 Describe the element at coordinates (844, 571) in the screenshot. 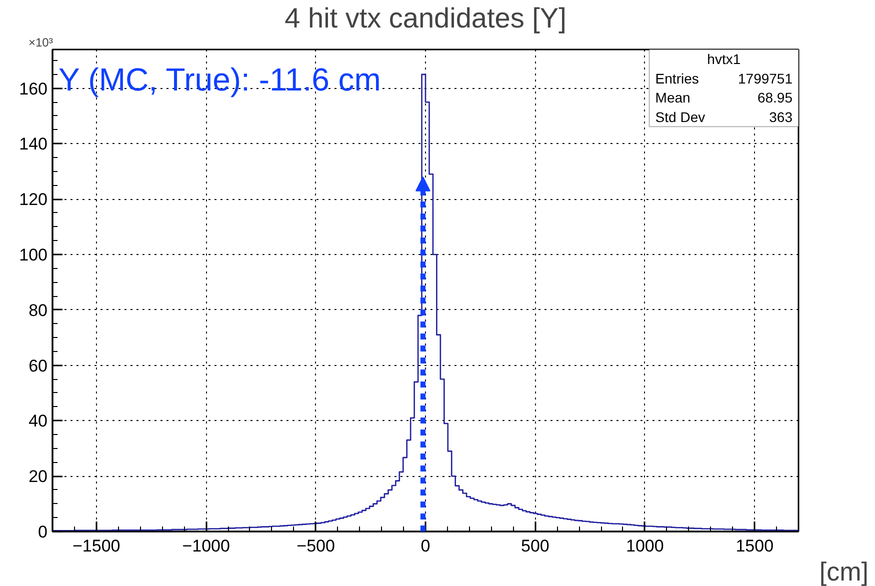

I see `x-axis-title: [cm]` at that location.